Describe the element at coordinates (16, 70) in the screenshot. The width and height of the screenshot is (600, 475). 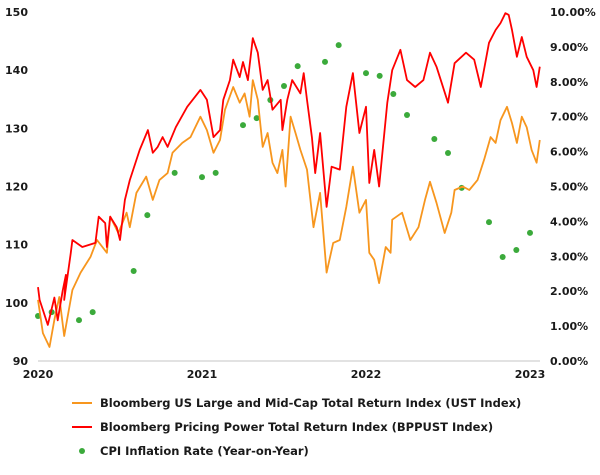
I see `y-left-tick-label: 140` at that location.